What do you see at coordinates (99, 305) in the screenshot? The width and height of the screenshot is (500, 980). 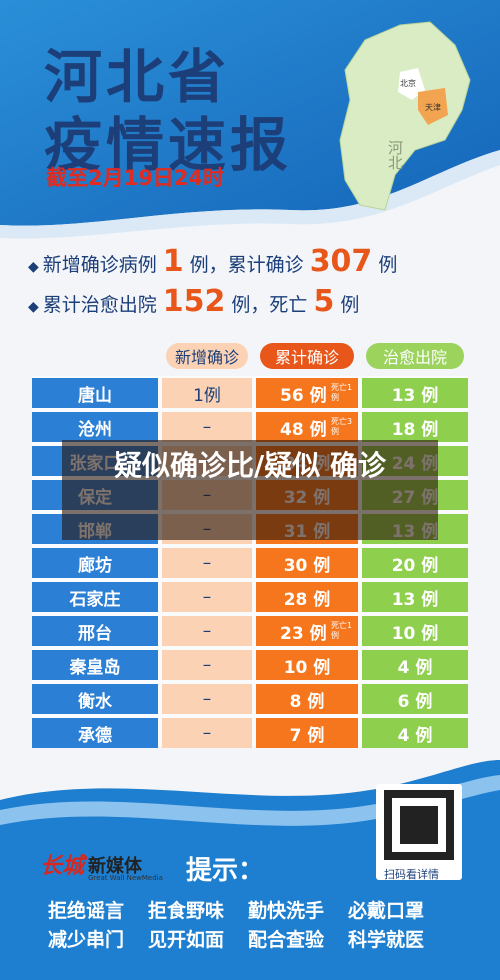 I see `summary-text: 累计治愈出院` at bounding box center [99, 305].